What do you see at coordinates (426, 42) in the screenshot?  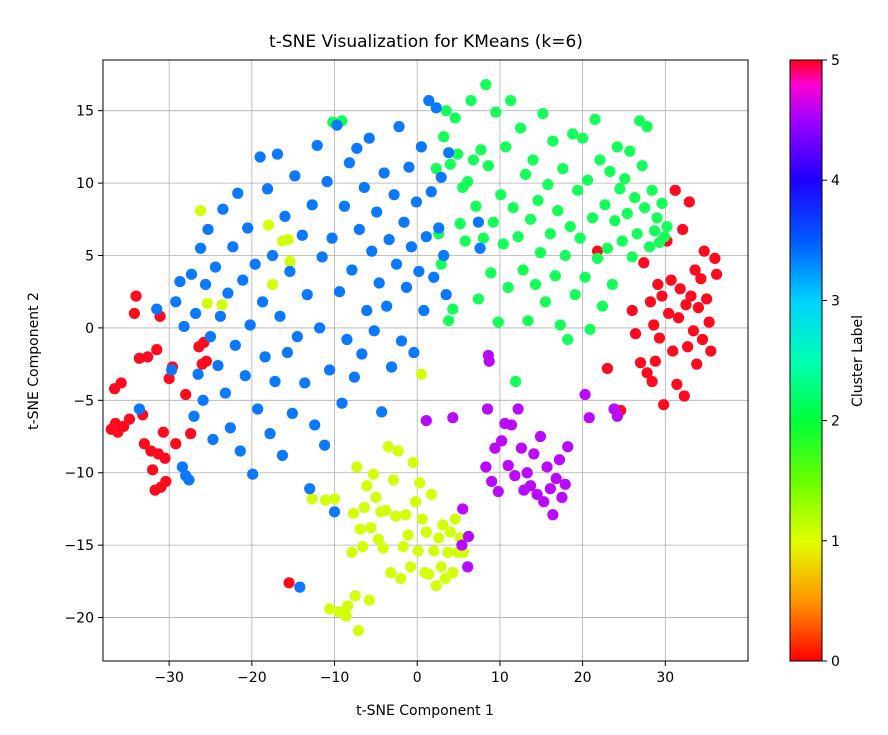 I see `chart-title-text: t-SNE Visualization for KMeans (k=6)` at bounding box center [426, 42].